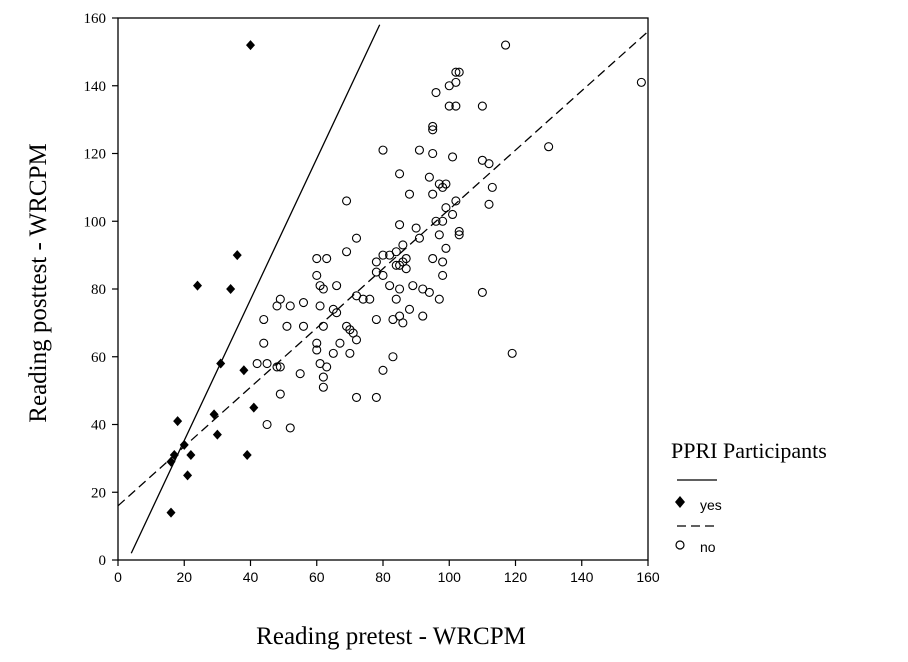  Describe the element at coordinates (383, 577) in the screenshot. I see `x-tick-label: 80` at that location.